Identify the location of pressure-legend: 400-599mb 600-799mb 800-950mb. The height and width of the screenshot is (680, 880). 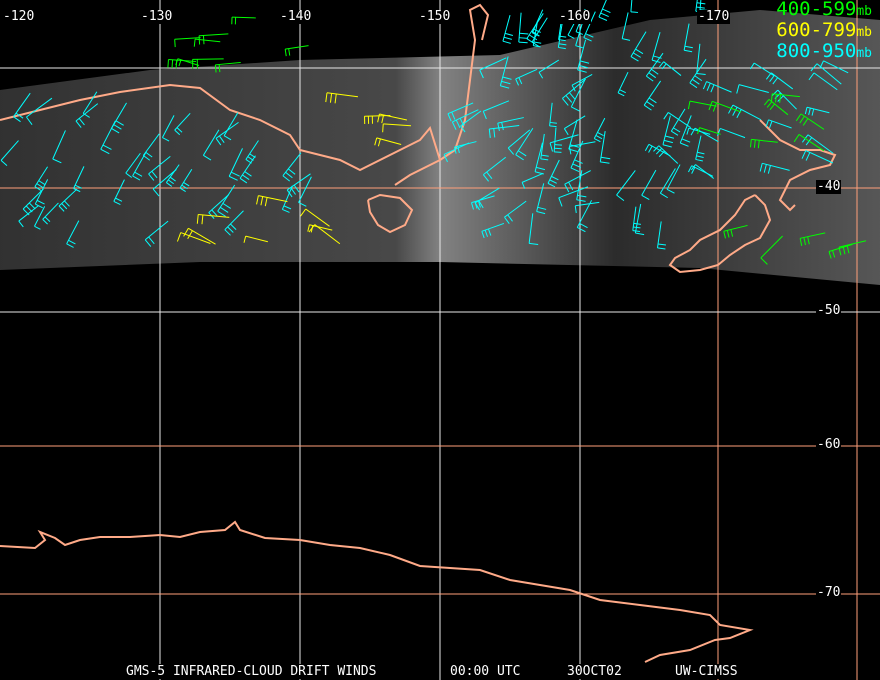
(824, 31).